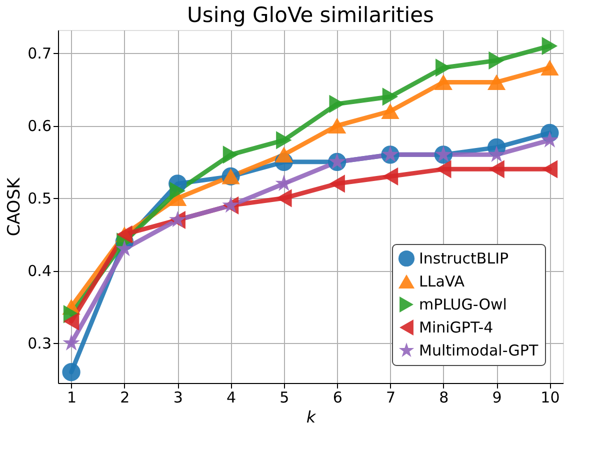 The width and height of the screenshot is (609, 449). What do you see at coordinates (479, 351) in the screenshot?
I see `legend-label: Multimodal-GPT` at bounding box center [479, 351].